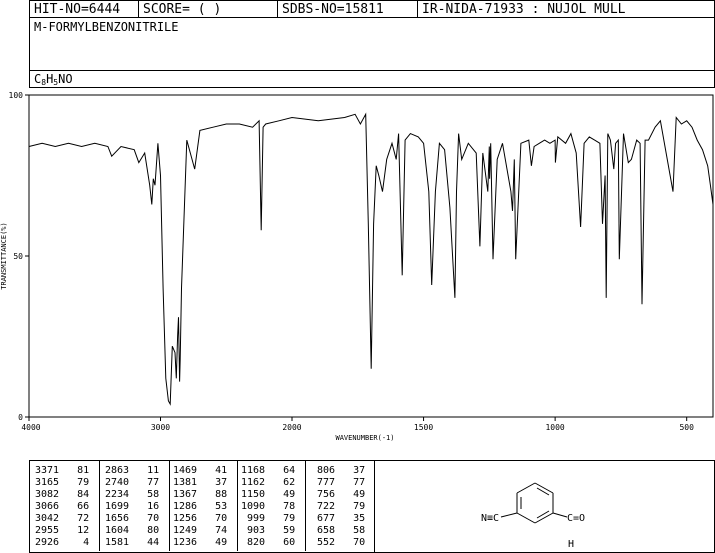 This screenshot has width=715, height=553. Describe the element at coordinates (338, 482) in the screenshot. I see `peak-row: 777 77` at that location.